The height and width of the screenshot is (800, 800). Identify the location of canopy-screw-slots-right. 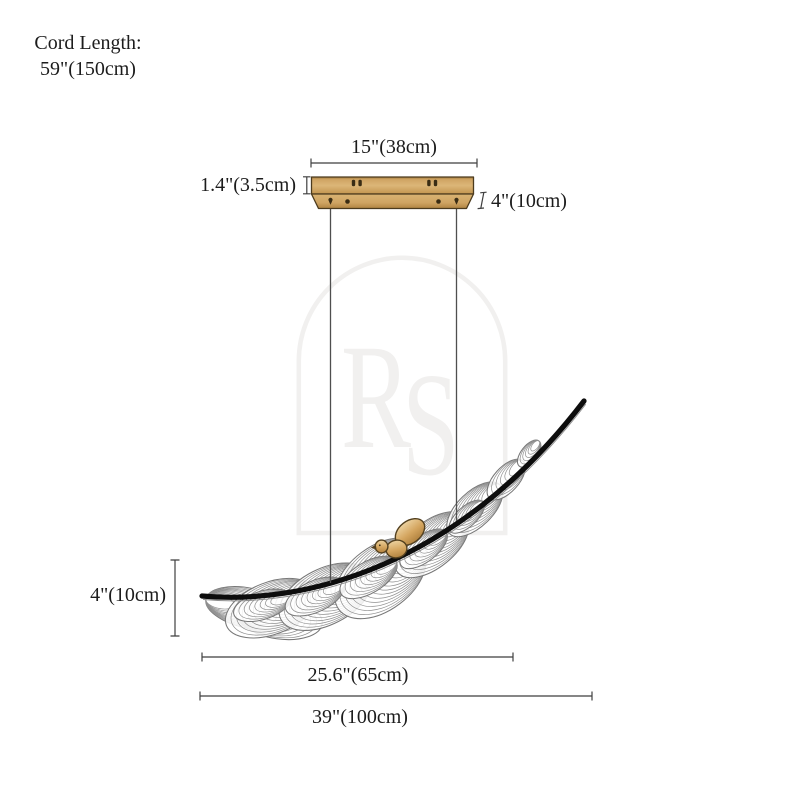
(432, 183).